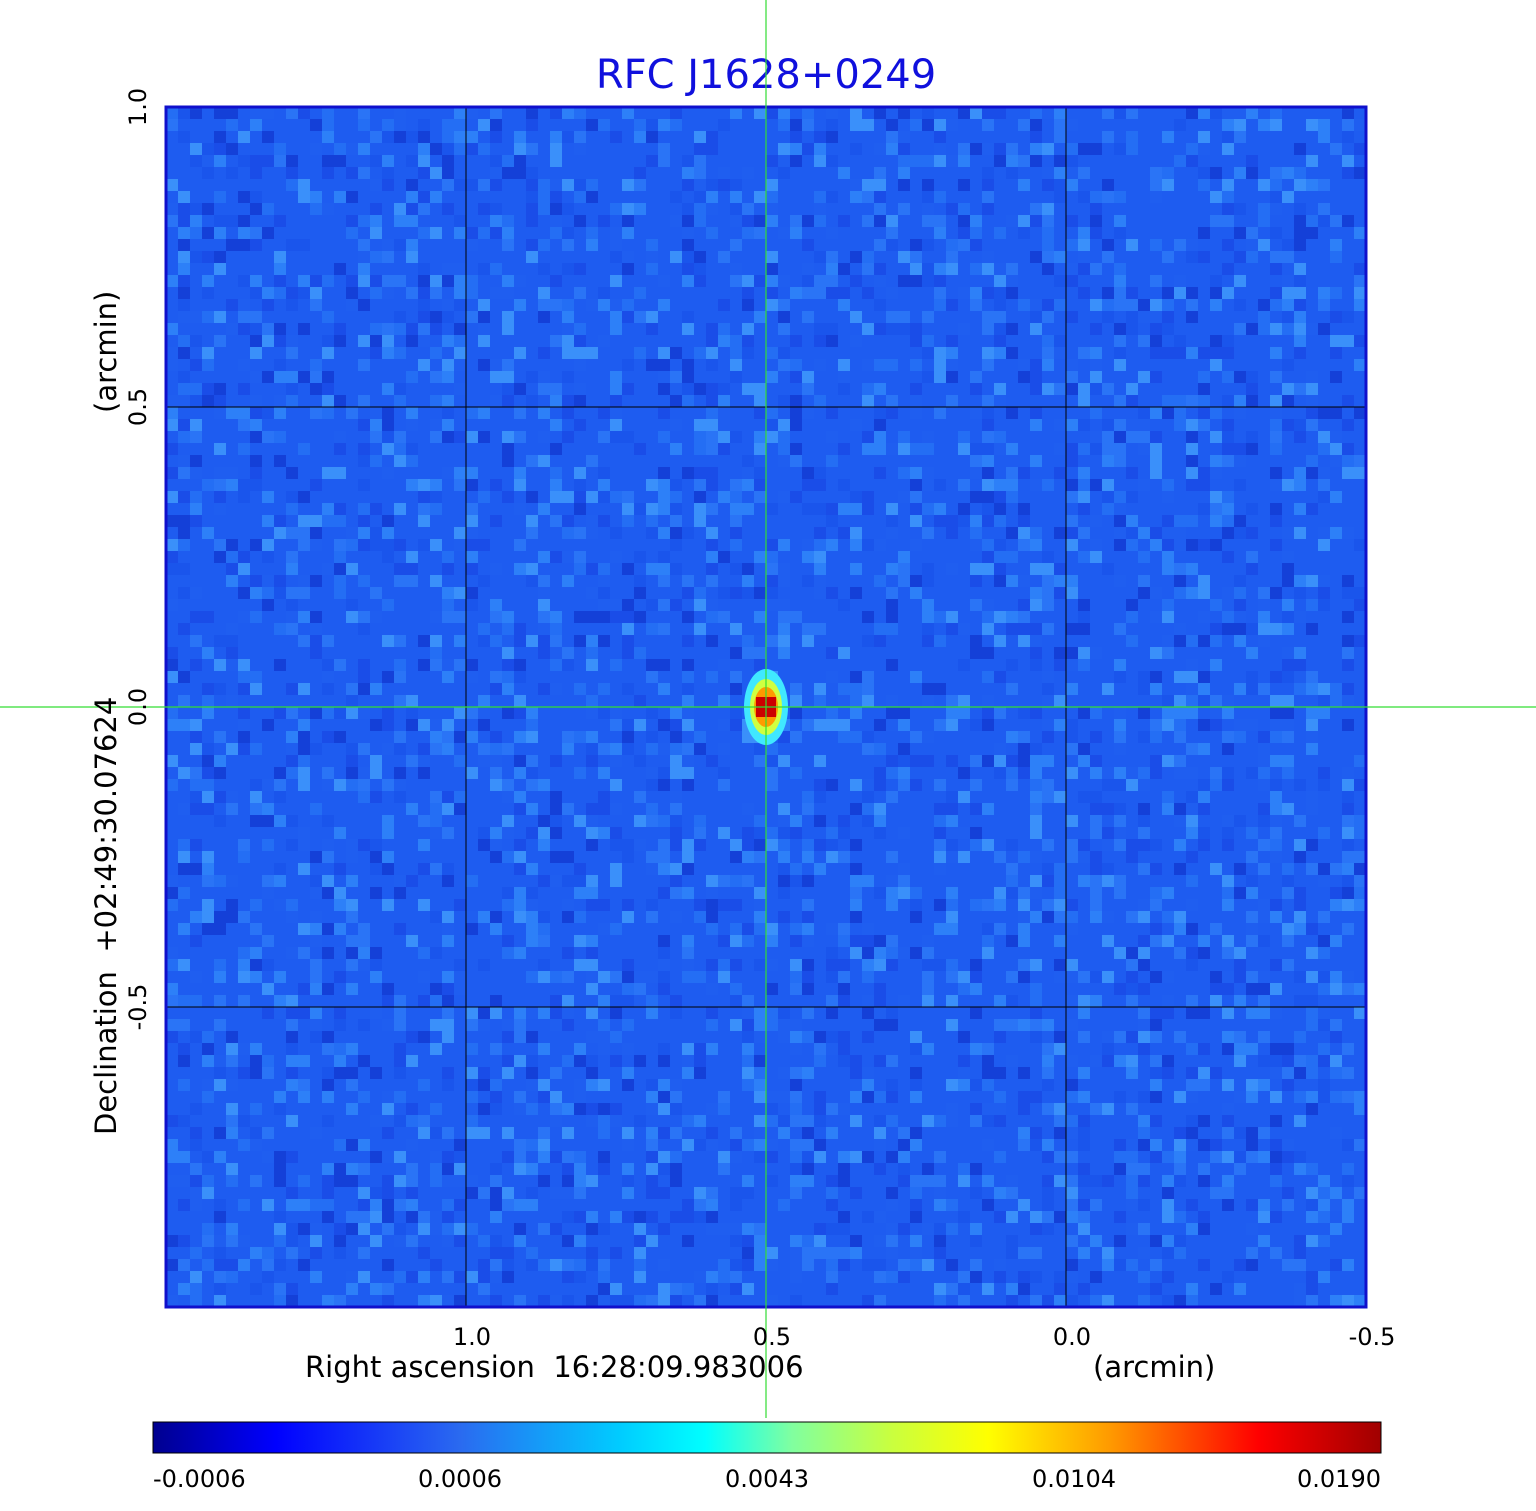 The width and height of the screenshot is (1536, 1511). What do you see at coordinates (199, 1479) in the screenshot?
I see `colorbar-tick-label: -0.0006` at bounding box center [199, 1479].